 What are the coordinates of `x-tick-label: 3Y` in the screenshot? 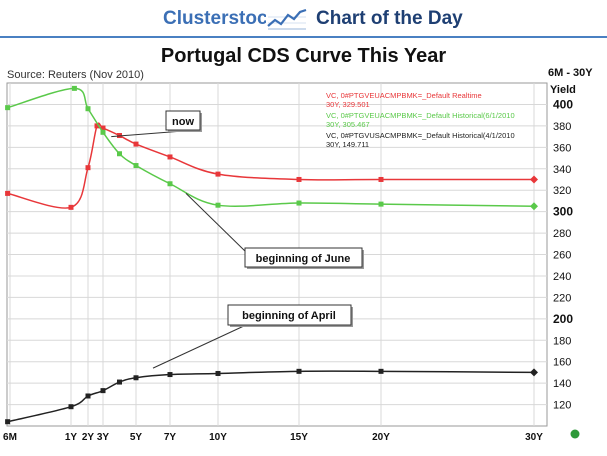 It's located at (103, 437).